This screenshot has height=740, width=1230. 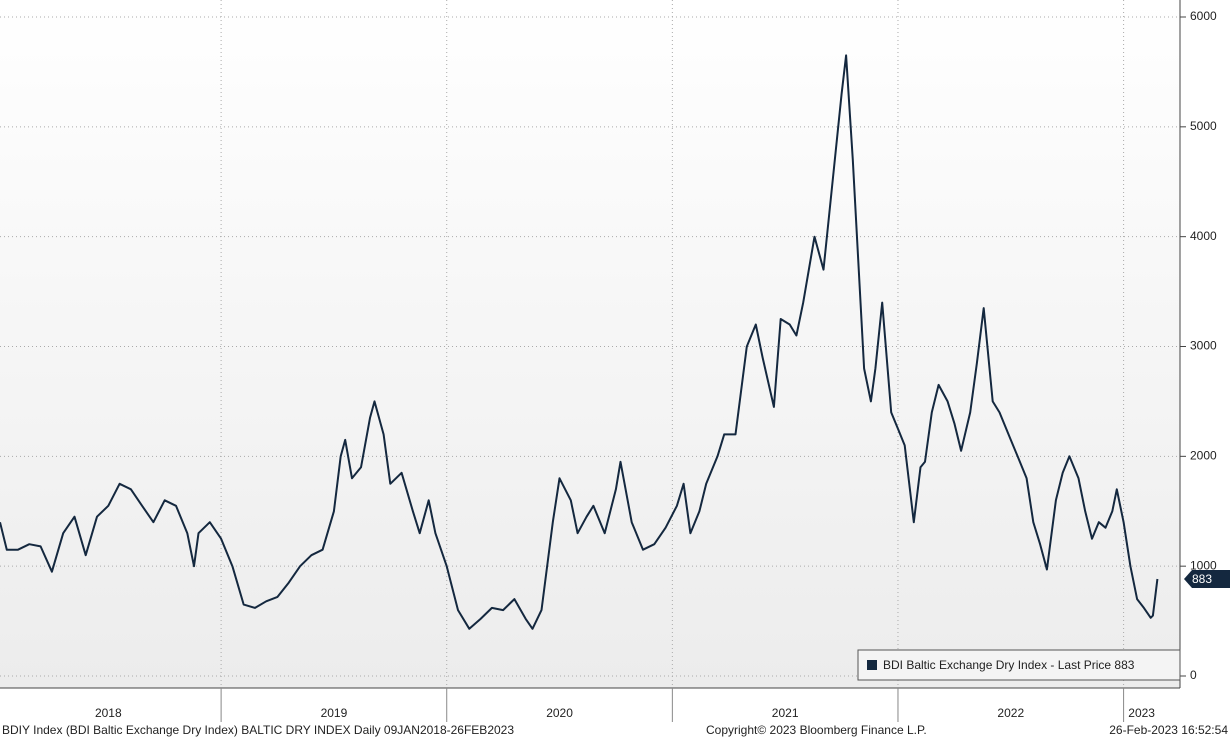 What do you see at coordinates (1203, 16) in the screenshot?
I see `y-tick-label: 6000` at bounding box center [1203, 16].